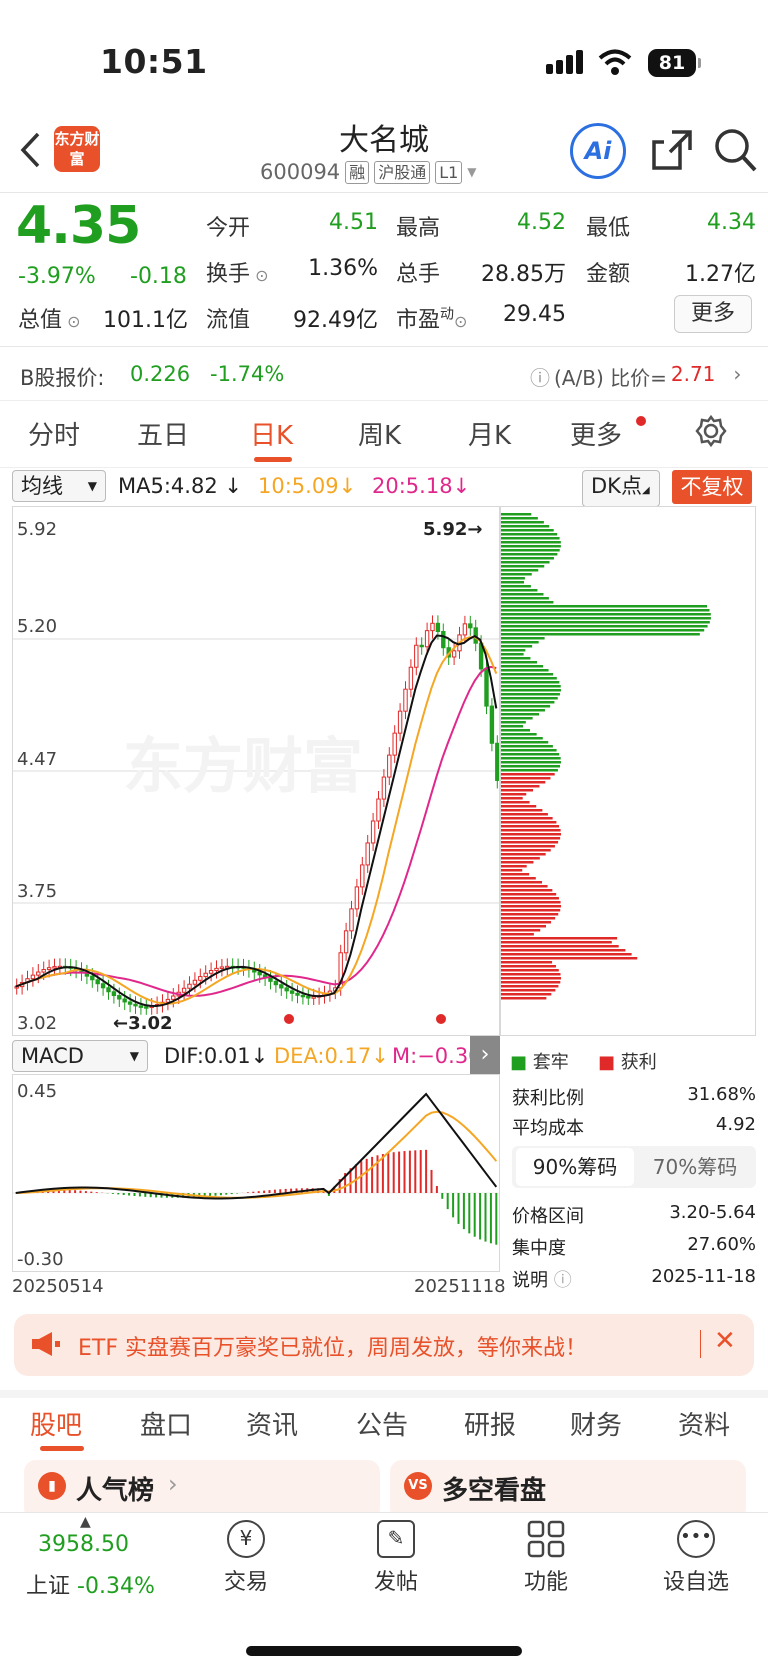  I want to click on tab-research: 研报, so click(490, 1426).